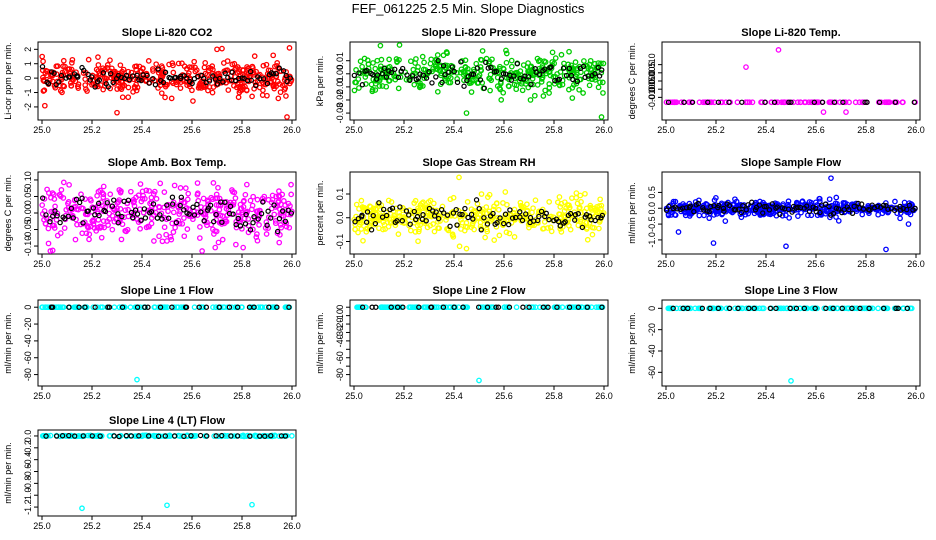  Describe the element at coordinates (28, 472) in the screenshot. I see `y-tick-label: -0.6` at that location.